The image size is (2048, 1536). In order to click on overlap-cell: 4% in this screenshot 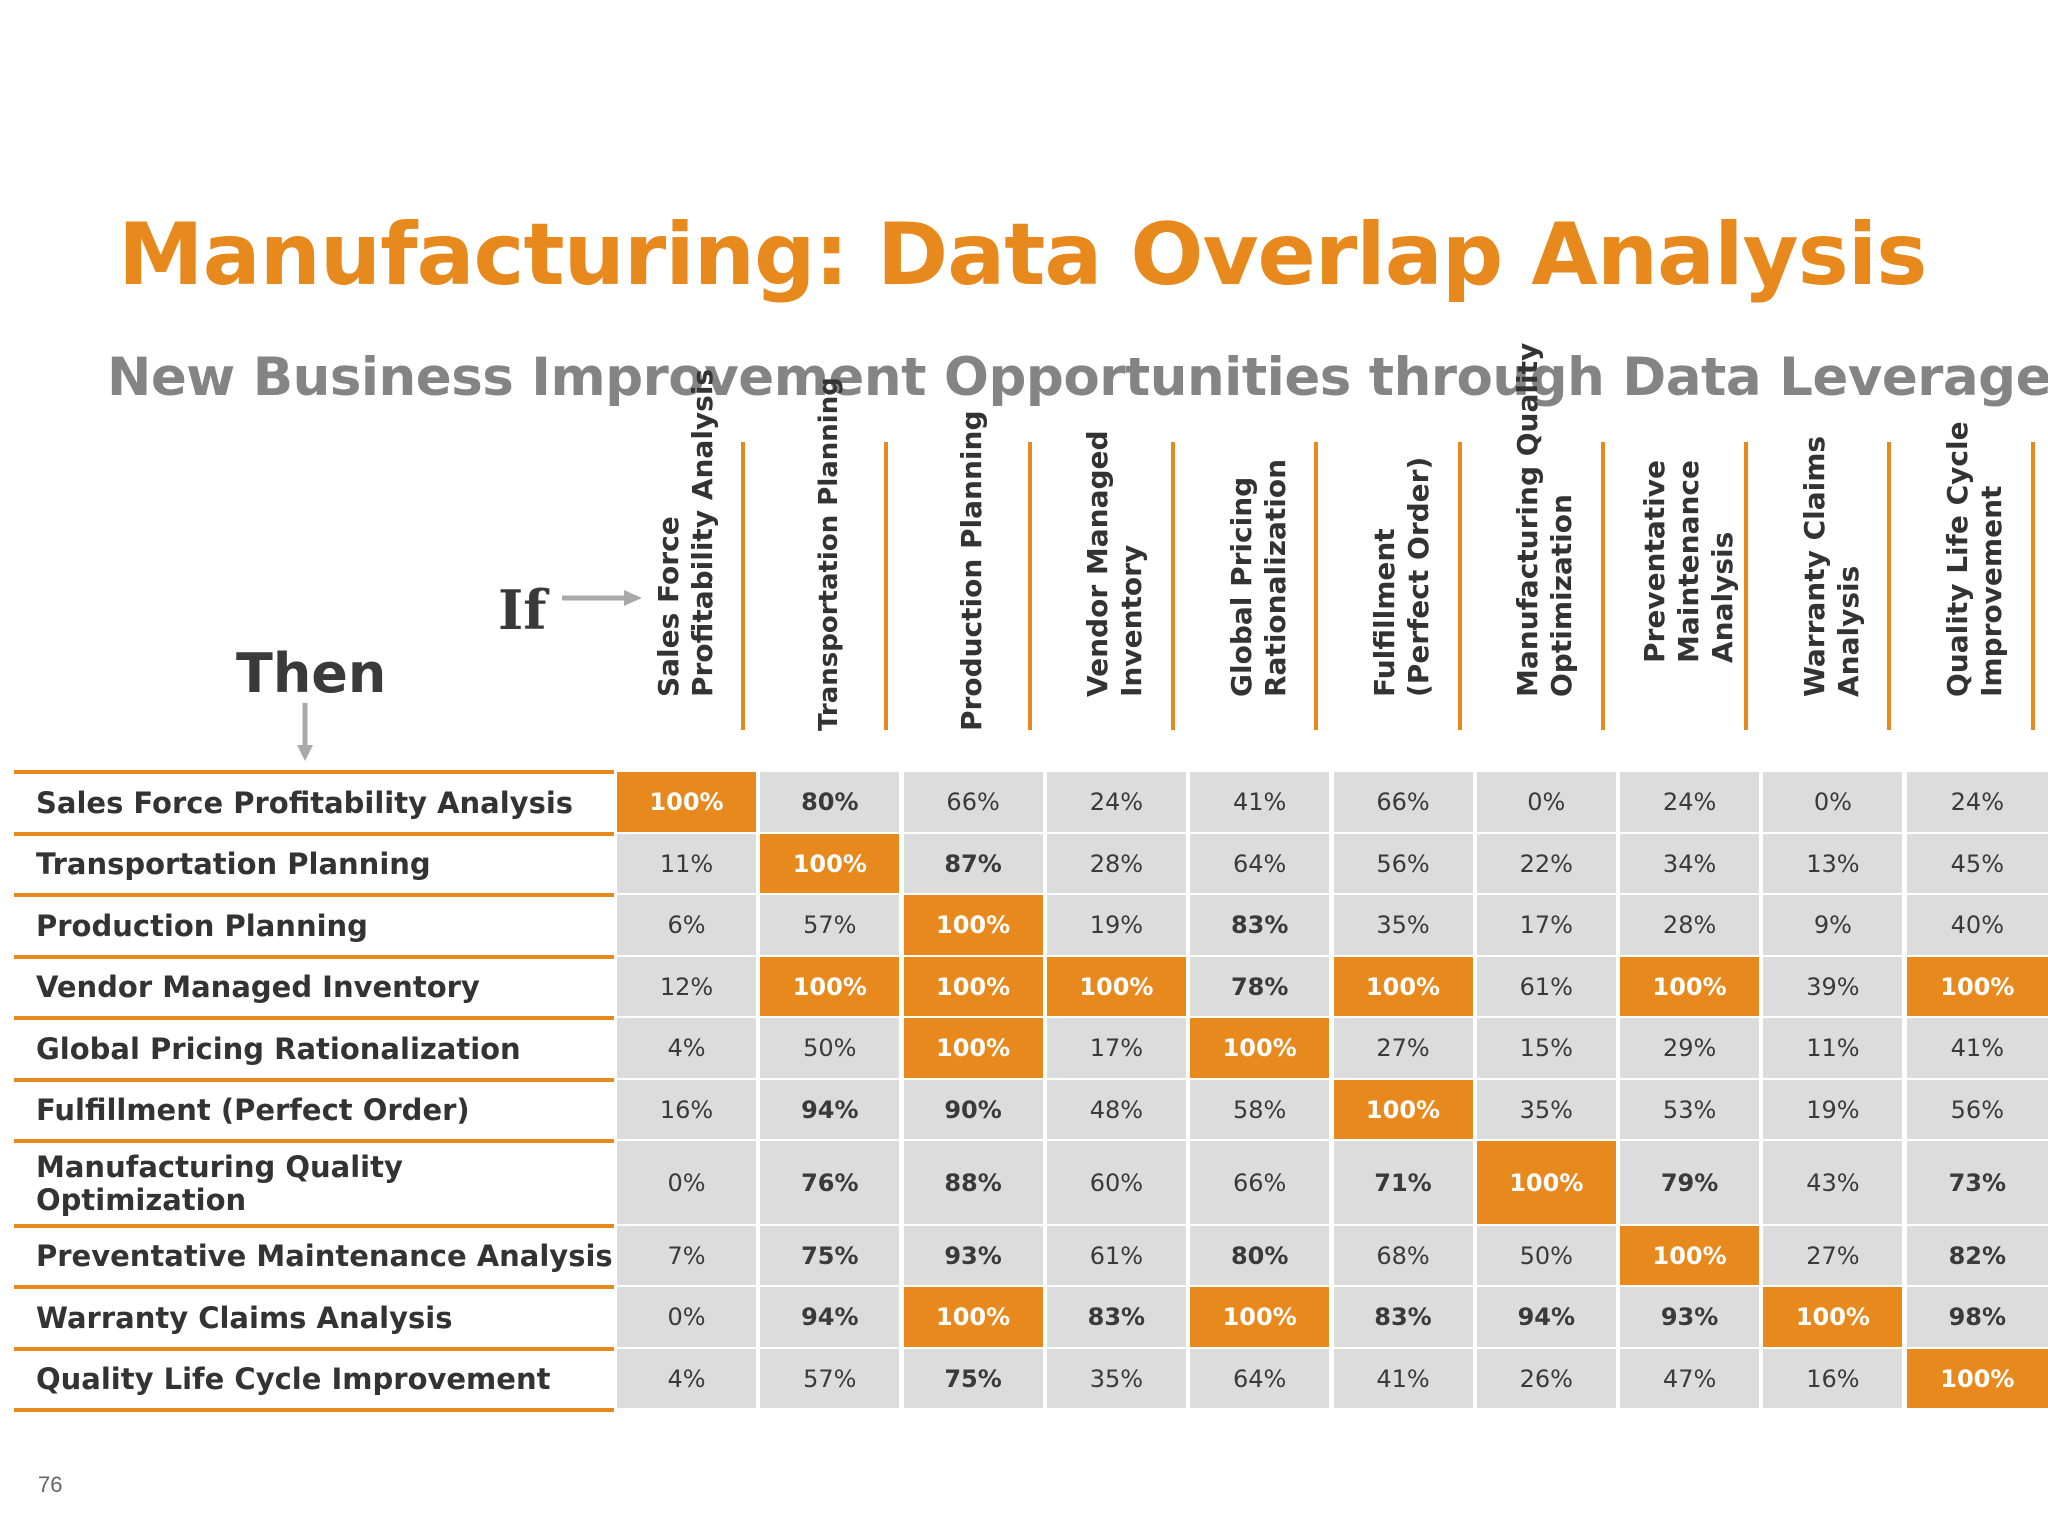, I will do `click(686, 1378)`.